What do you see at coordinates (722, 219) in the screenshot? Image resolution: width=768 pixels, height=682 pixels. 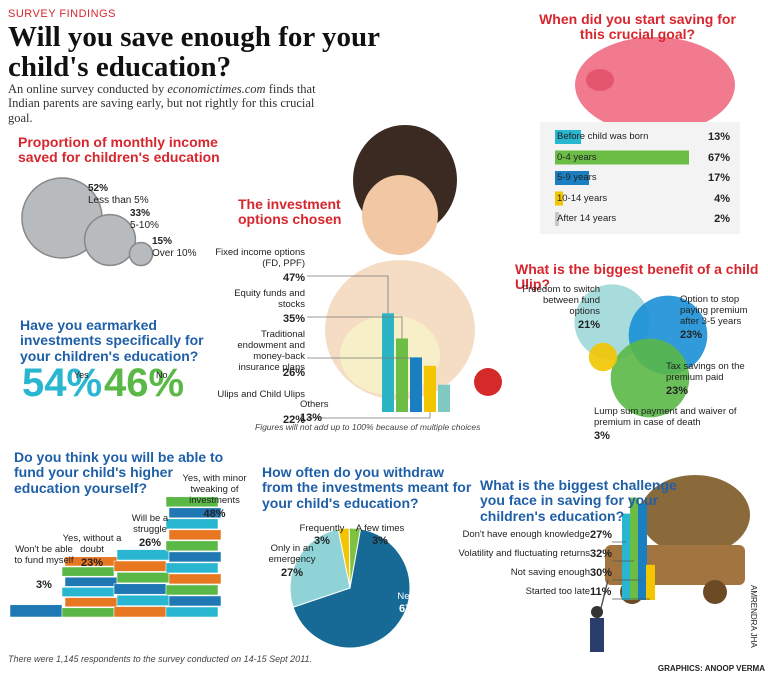 I see `value-label: 2%` at bounding box center [722, 219].